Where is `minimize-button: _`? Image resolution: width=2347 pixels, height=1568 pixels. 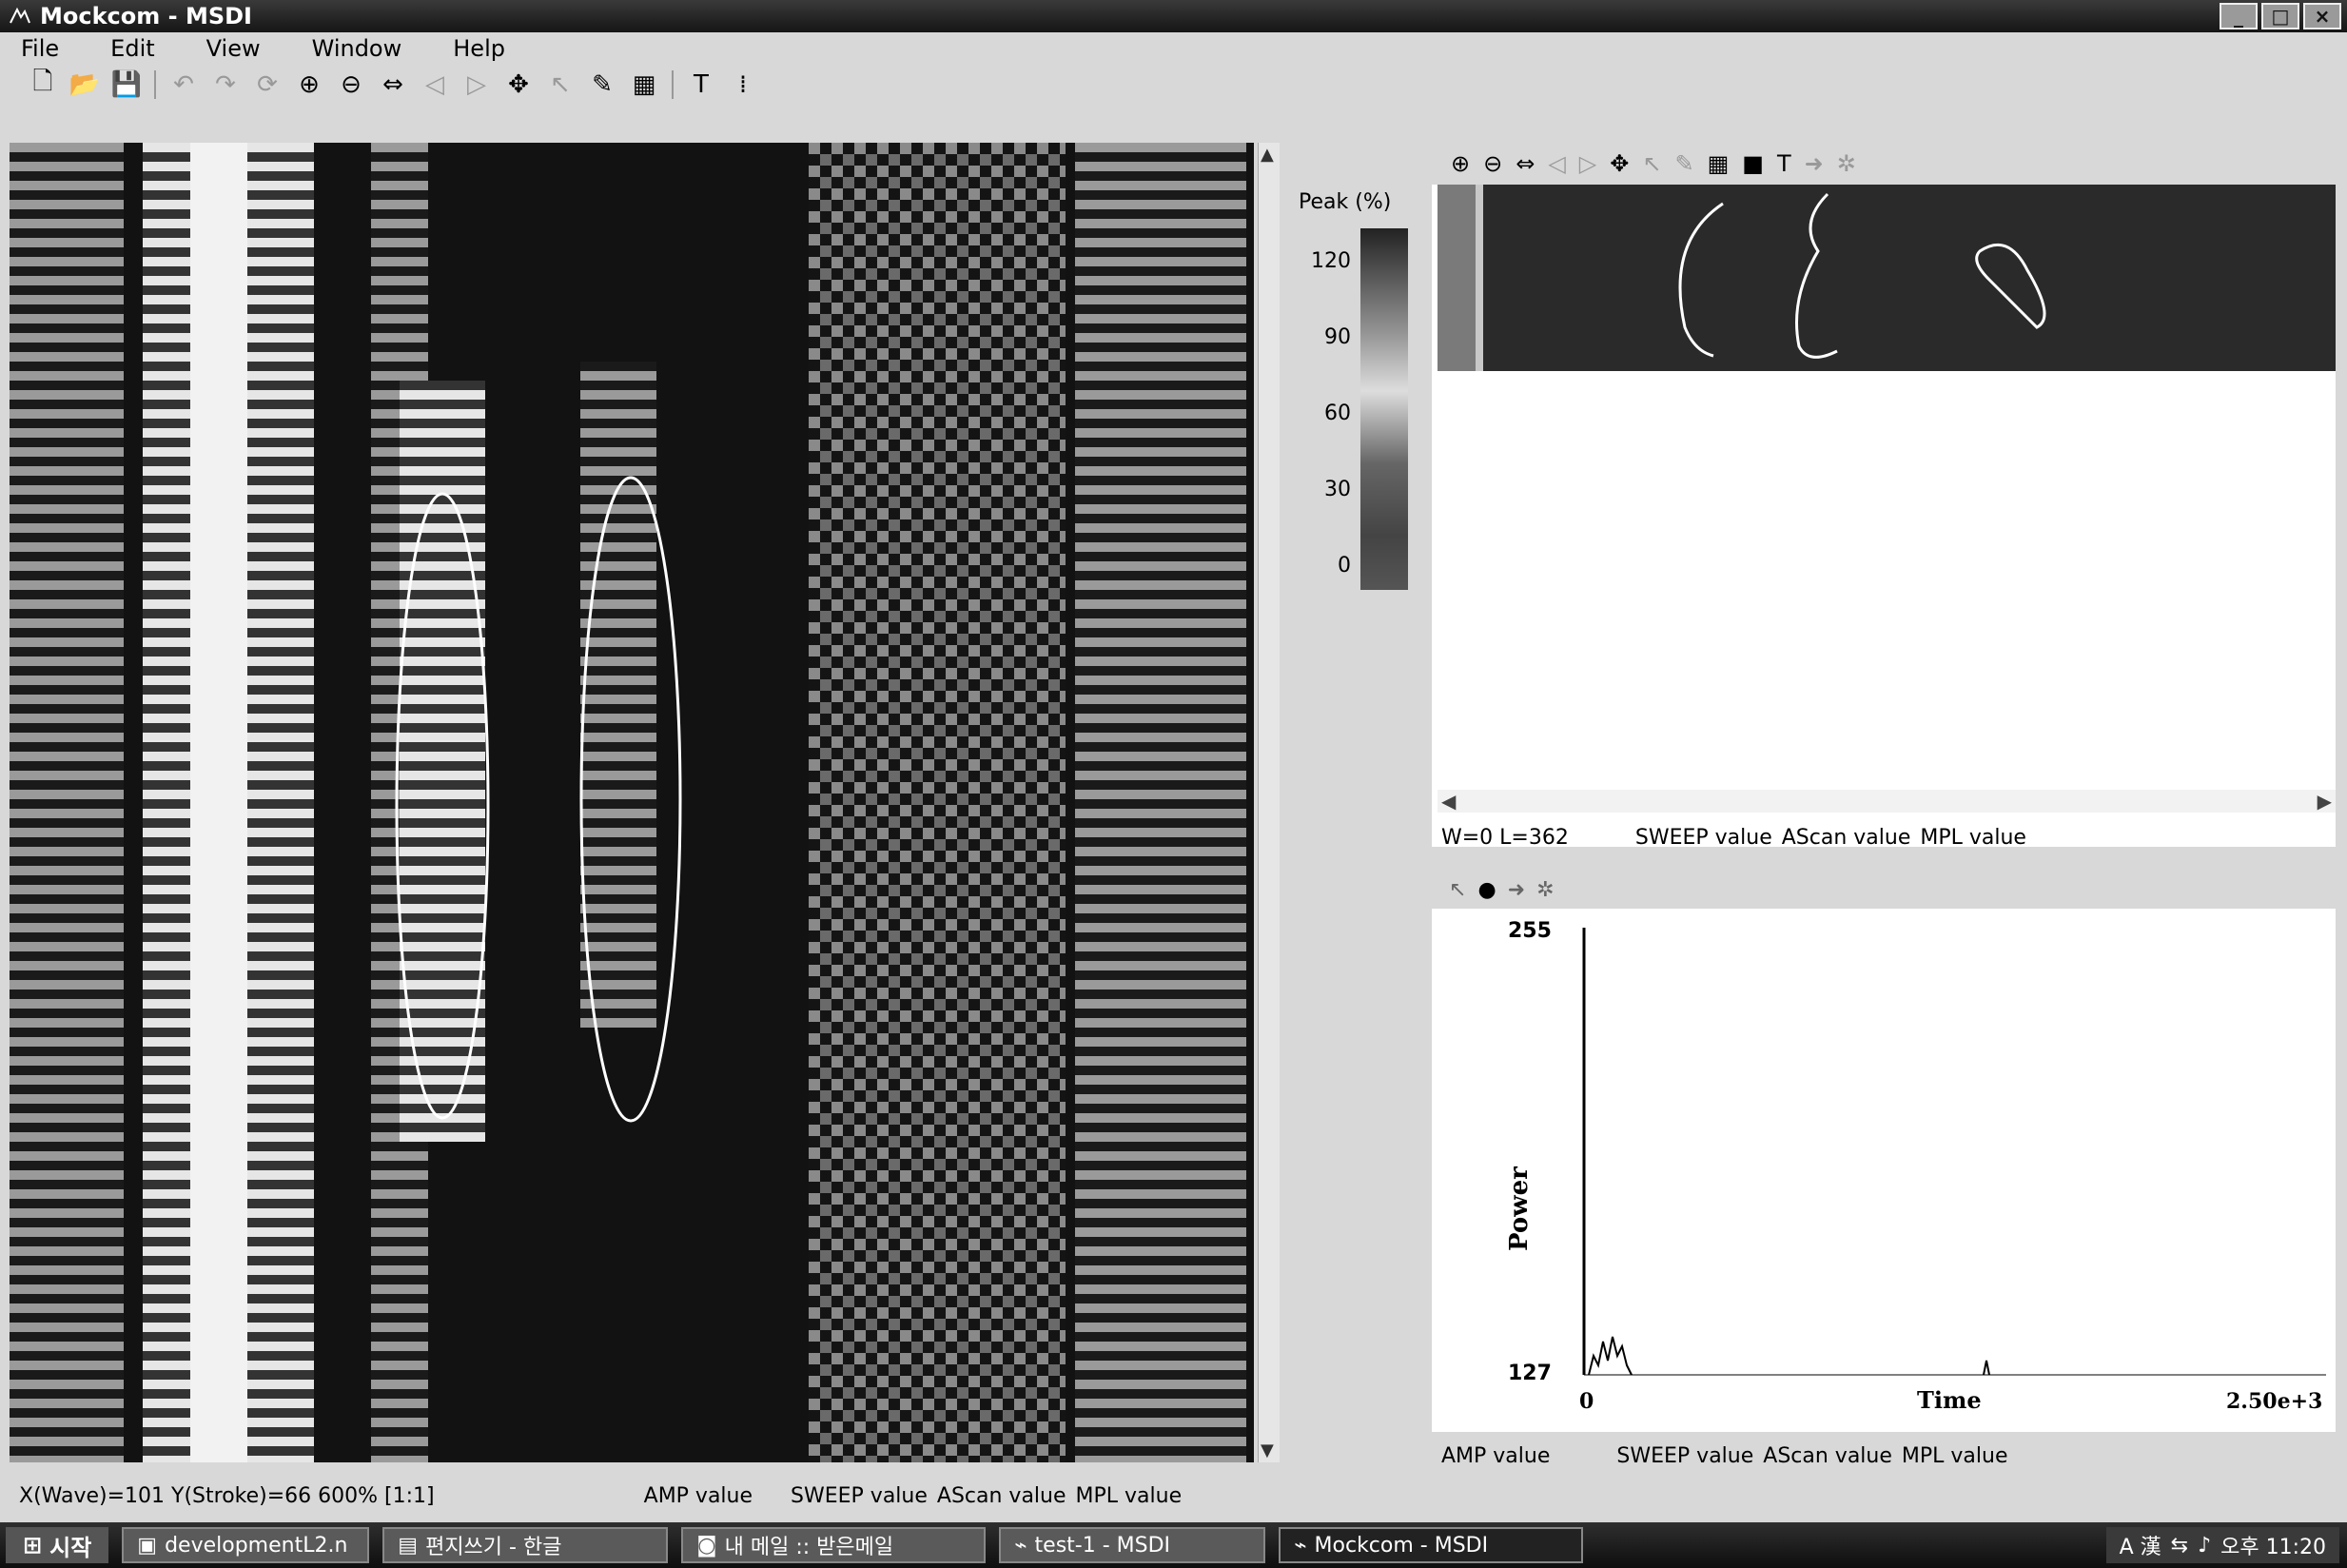 minimize-button: _ is located at coordinates (2239, 16).